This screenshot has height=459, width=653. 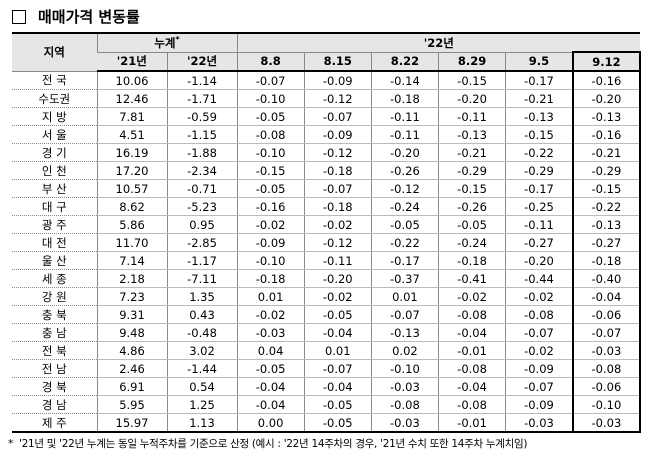 What do you see at coordinates (131, 170) in the screenshot?
I see `value-cell: 17.20` at bounding box center [131, 170].